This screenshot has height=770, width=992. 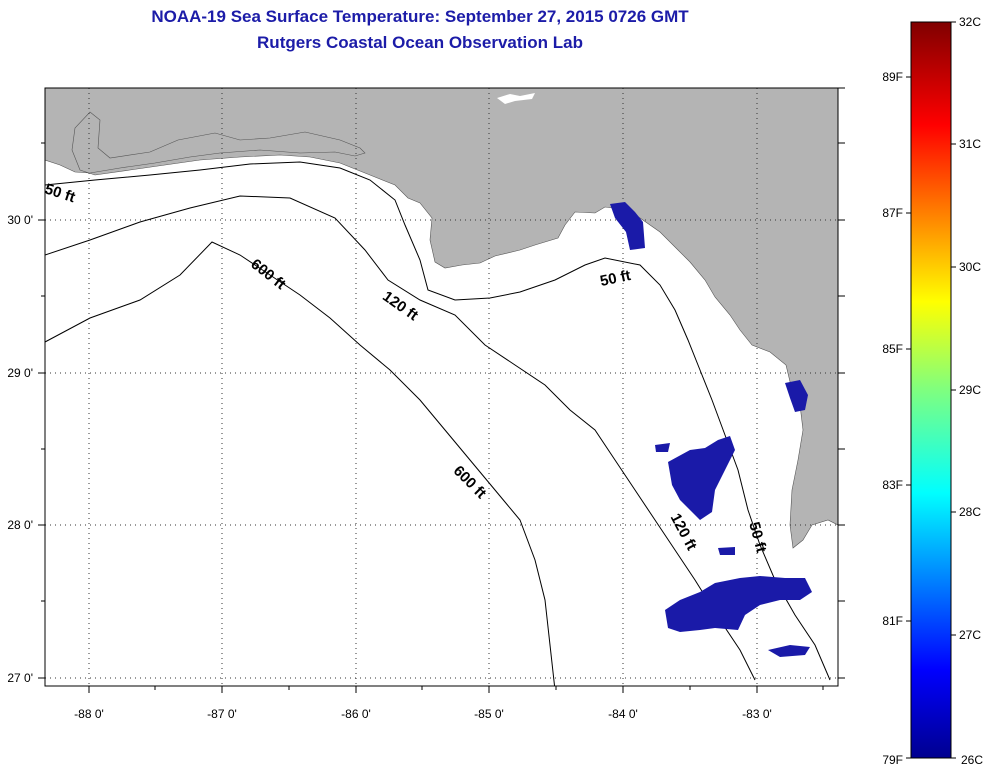 What do you see at coordinates (489, 714) in the screenshot?
I see `lon-tick-label: -85 0'` at bounding box center [489, 714].